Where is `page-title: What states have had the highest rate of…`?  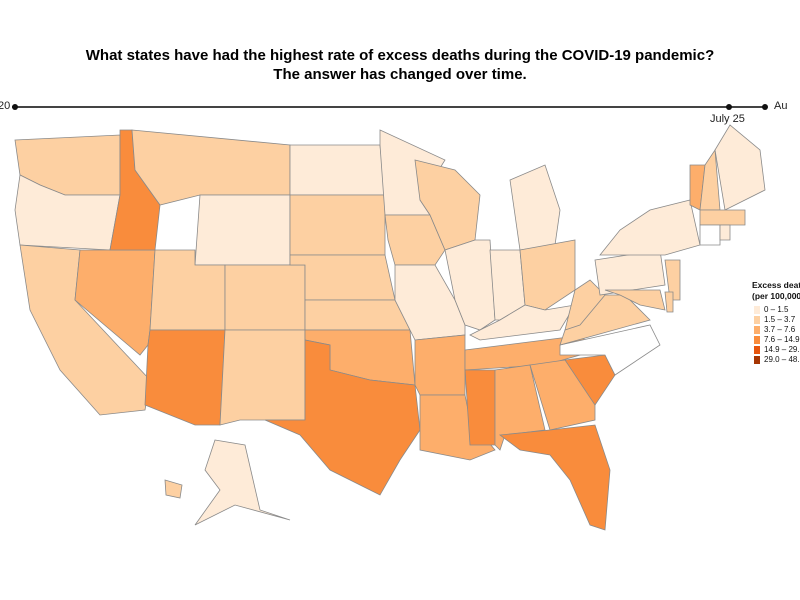
page-title: What states have had the highest rate of… is located at coordinates (400, 65).